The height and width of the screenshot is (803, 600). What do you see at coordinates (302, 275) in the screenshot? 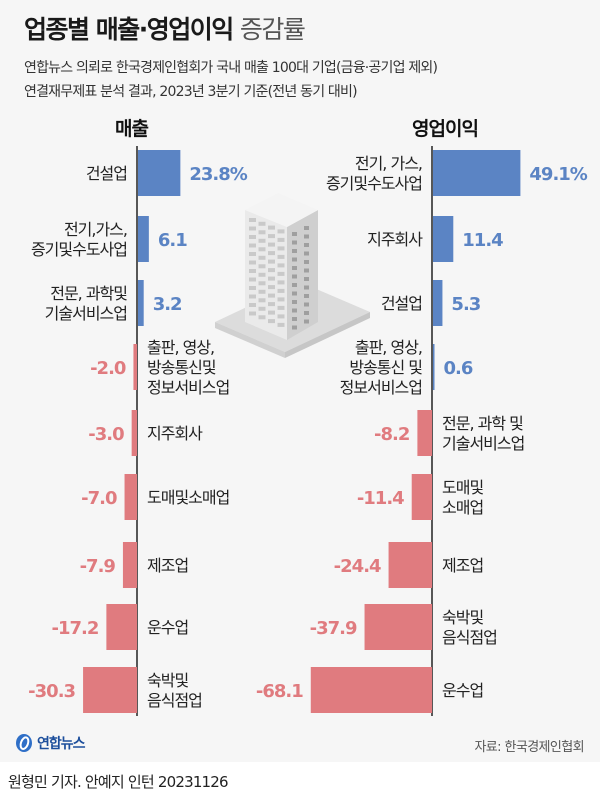
I see `building-side` at bounding box center [302, 275].